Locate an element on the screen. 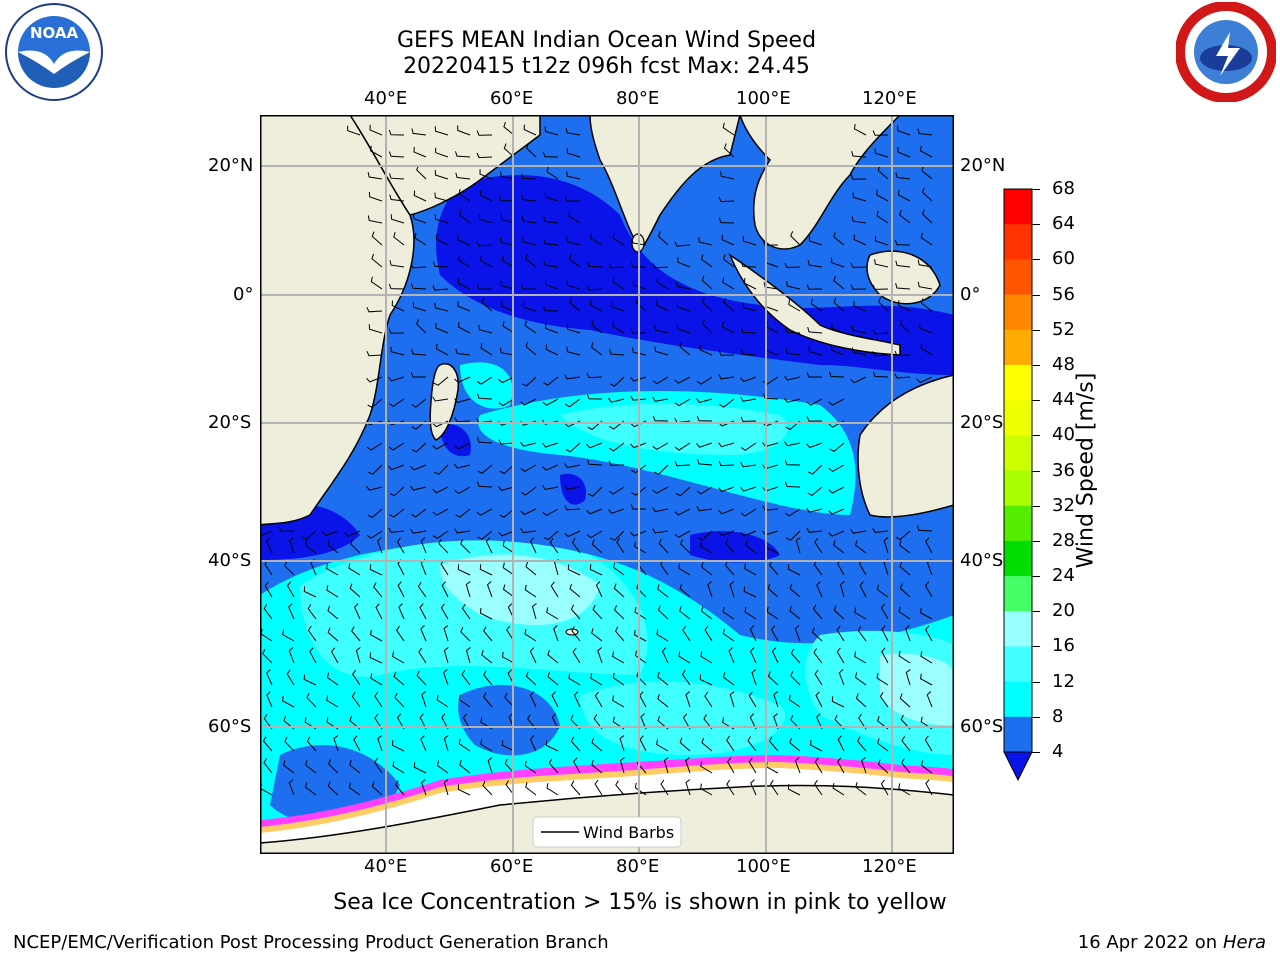  noaa-logo: NOAA is located at coordinates (54, 52).